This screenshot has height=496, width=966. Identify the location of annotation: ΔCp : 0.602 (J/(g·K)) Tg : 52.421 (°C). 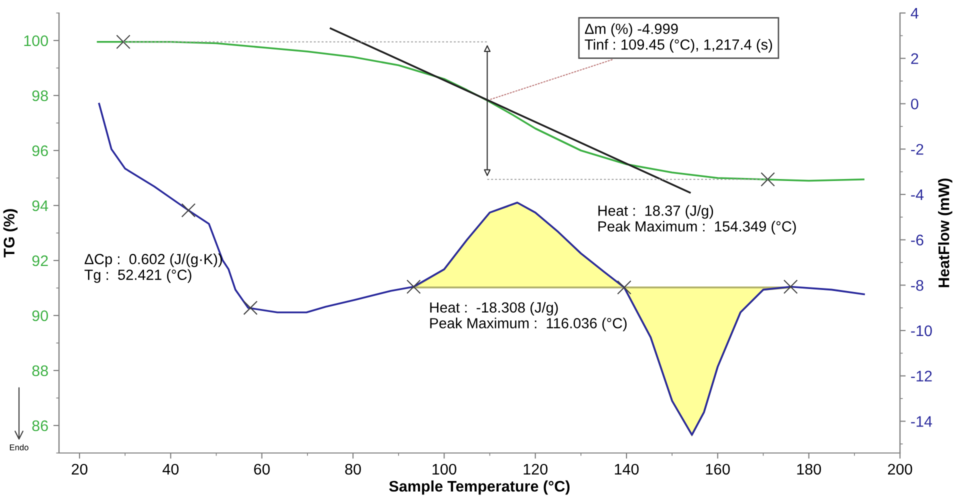
(153, 268).